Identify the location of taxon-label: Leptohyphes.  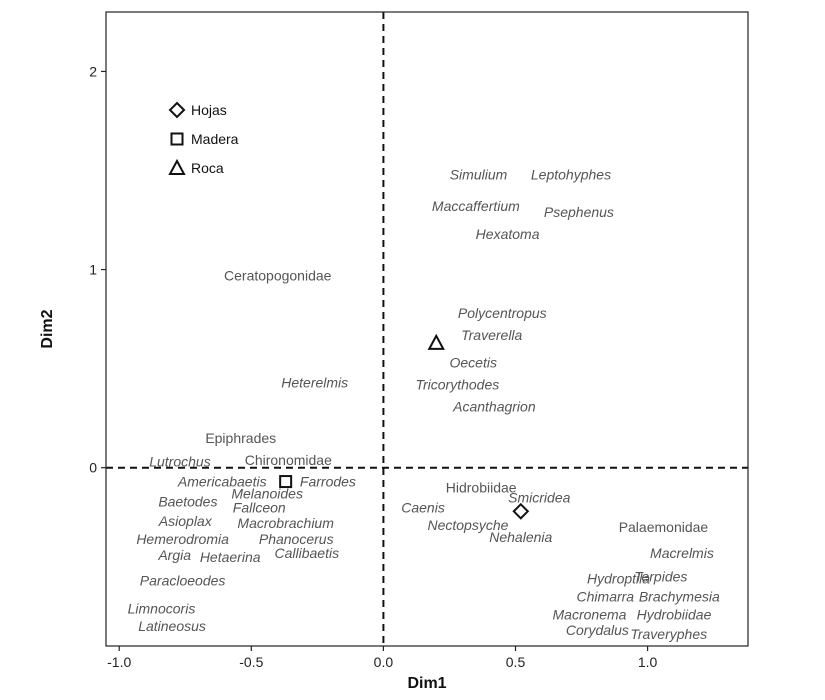
(571, 174).